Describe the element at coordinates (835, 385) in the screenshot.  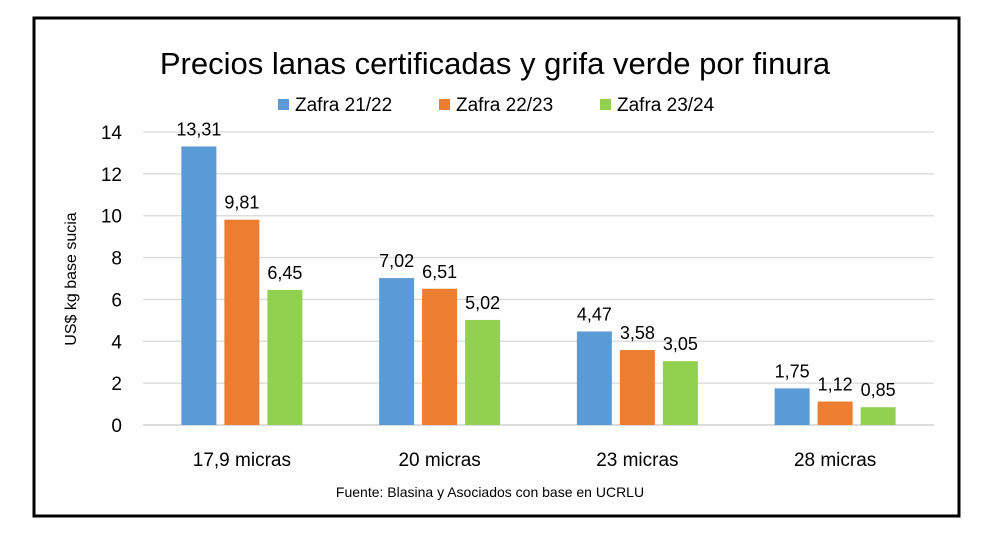
I see `data-label: 1,12` at that location.